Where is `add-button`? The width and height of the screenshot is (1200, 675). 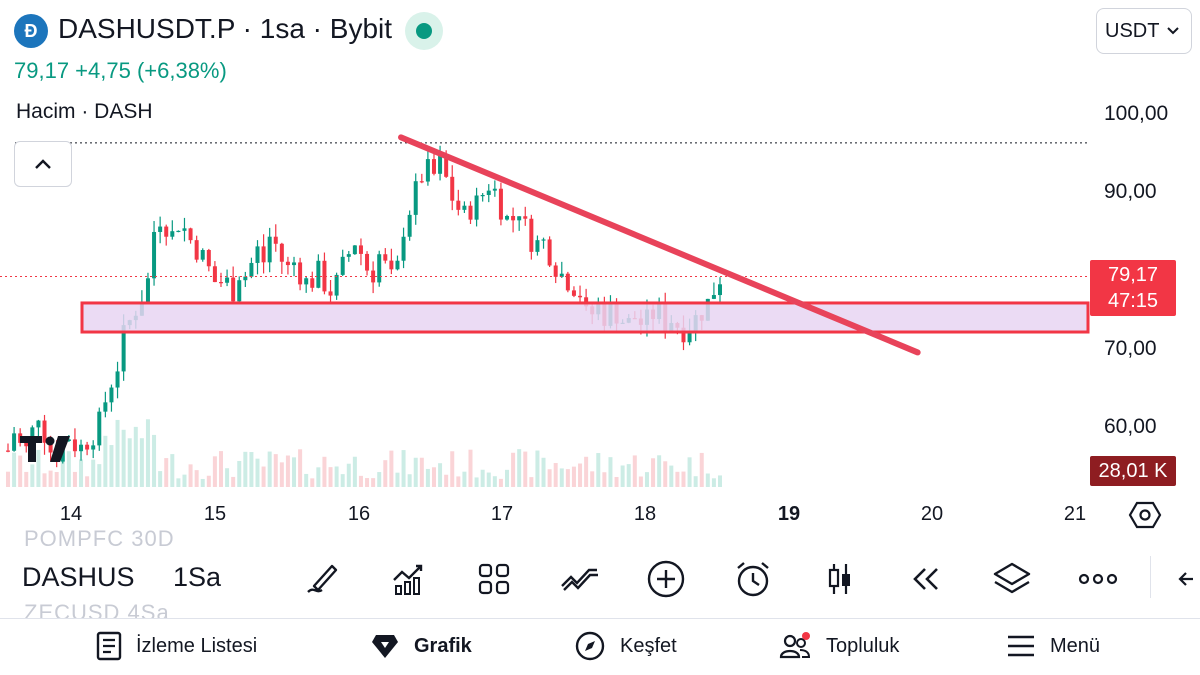 add-button is located at coordinates (666, 579).